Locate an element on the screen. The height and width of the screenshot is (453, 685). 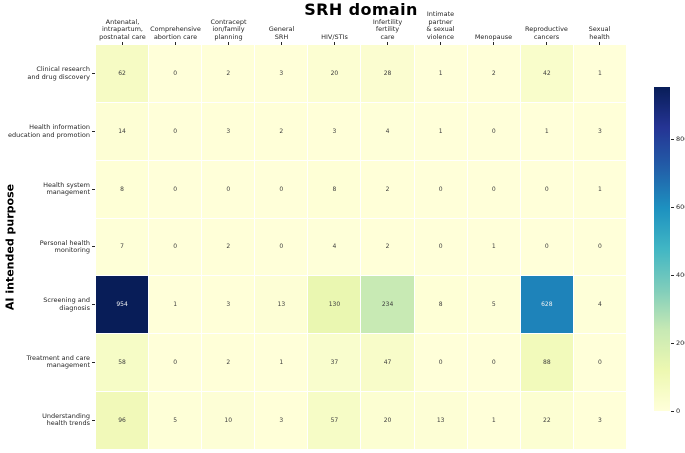
chart-title: SRH domain is located at coordinates (361, 9).